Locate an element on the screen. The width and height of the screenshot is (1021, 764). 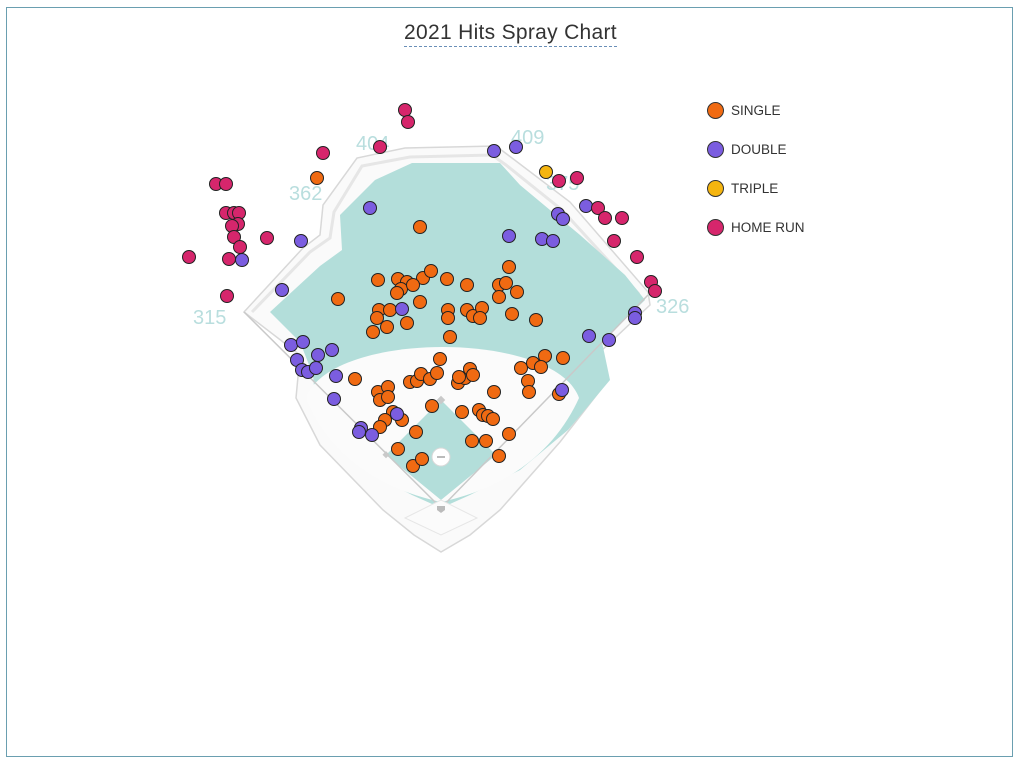
pitching-rubber is located at coordinates (441, 457).